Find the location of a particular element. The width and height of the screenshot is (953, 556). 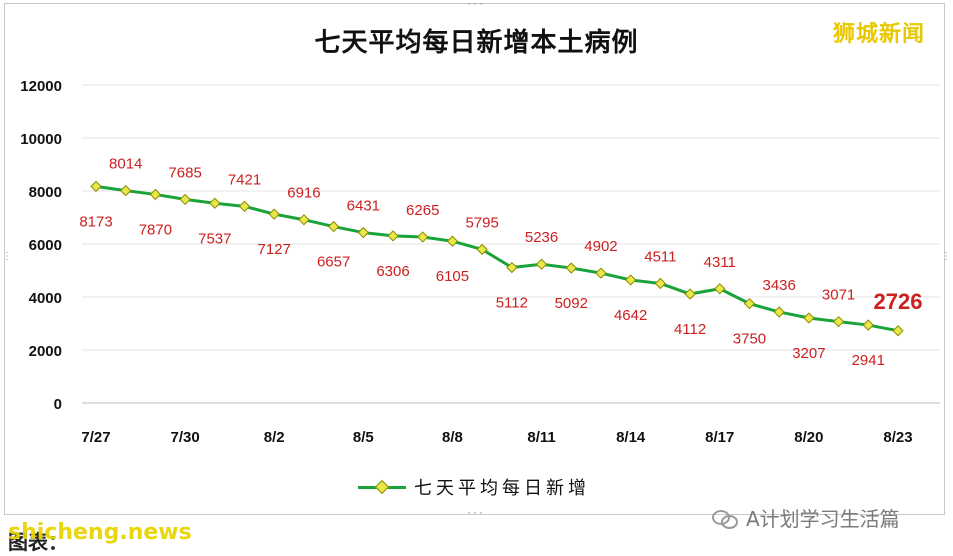

x-tick-label: 8/20 is located at coordinates (808, 437).